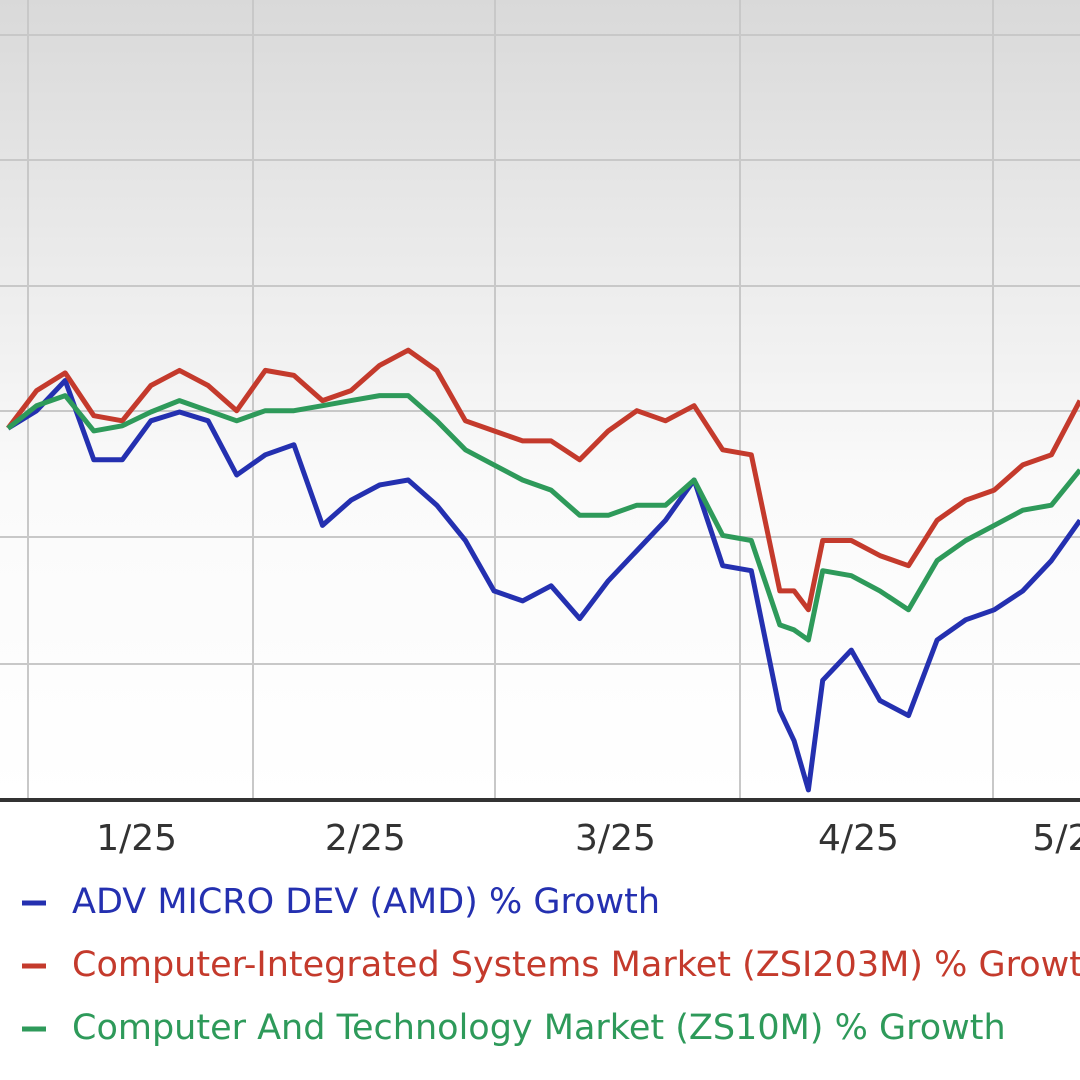 The height and width of the screenshot is (1080, 1080). Describe the element at coordinates (615, 838) in the screenshot. I see `x-tick-label: 3/25` at that location.